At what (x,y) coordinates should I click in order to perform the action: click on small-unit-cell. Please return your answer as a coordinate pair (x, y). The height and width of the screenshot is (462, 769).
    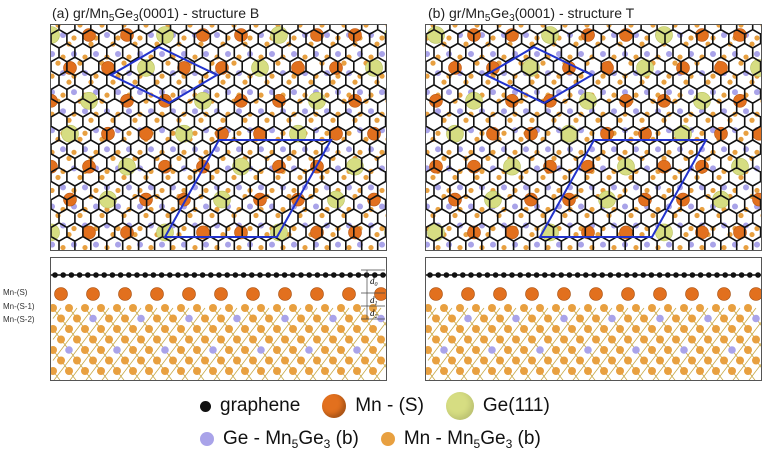
    Looking at the image, I should click on (539, 75).